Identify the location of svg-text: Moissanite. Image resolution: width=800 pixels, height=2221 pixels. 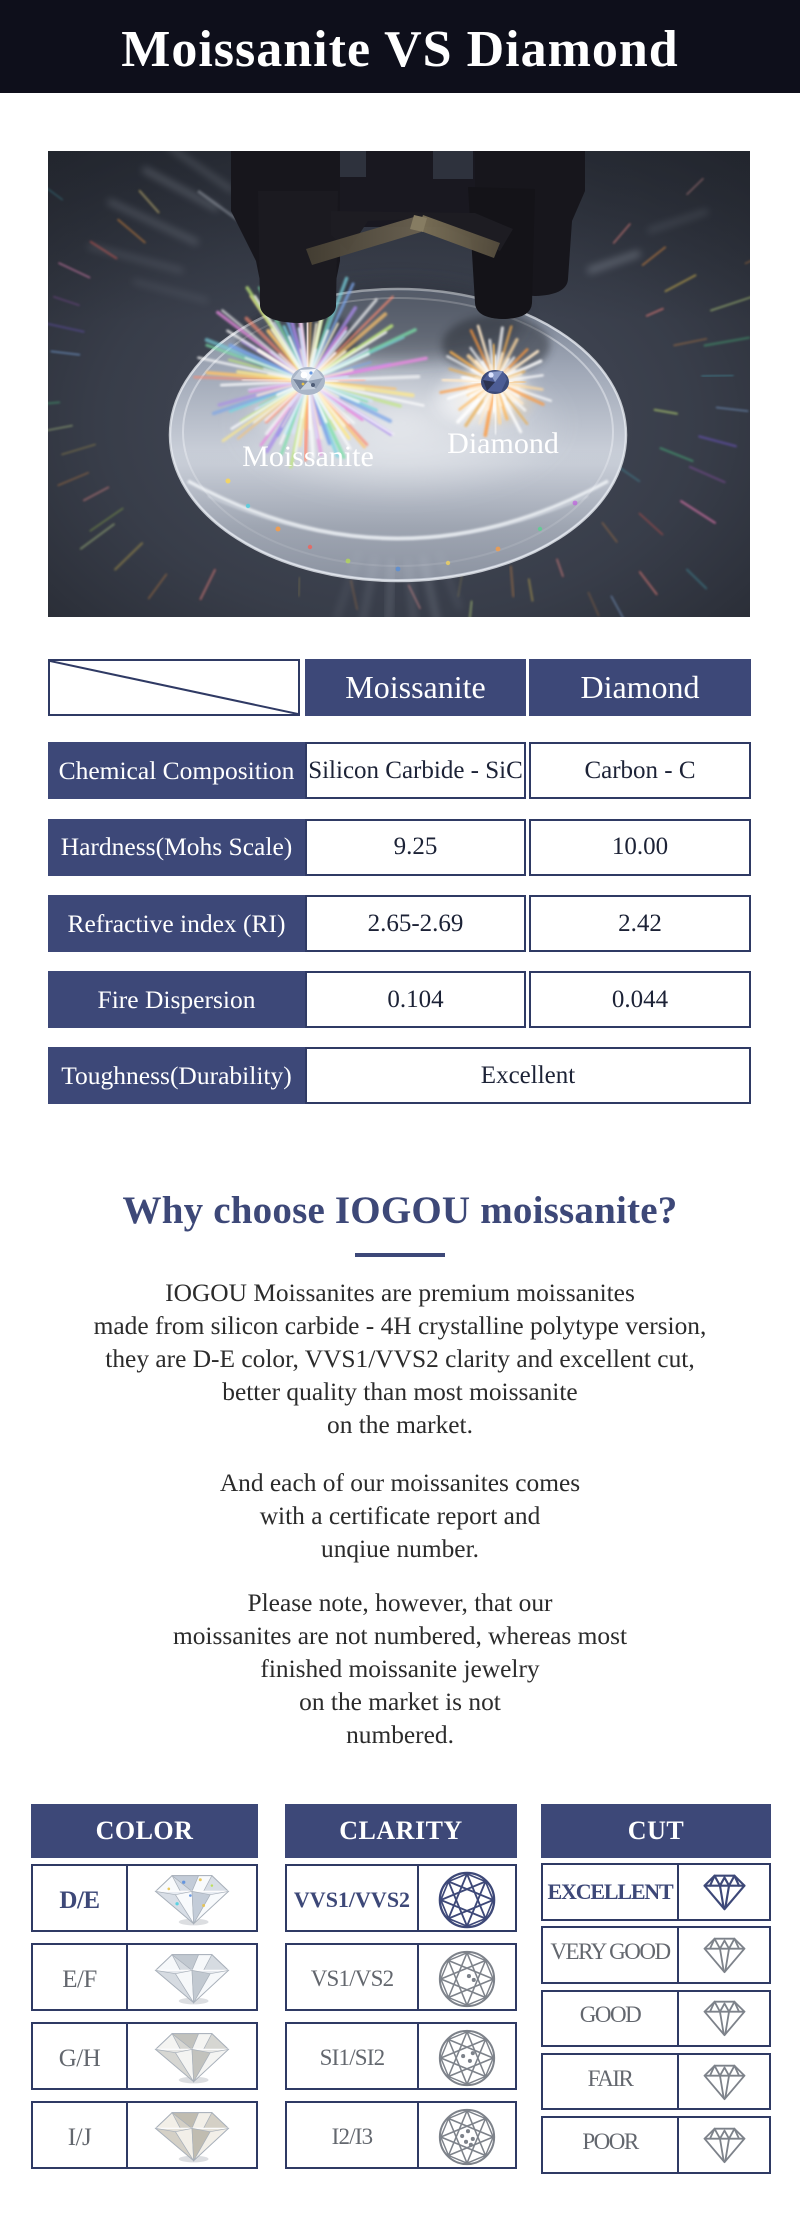
(308, 456).